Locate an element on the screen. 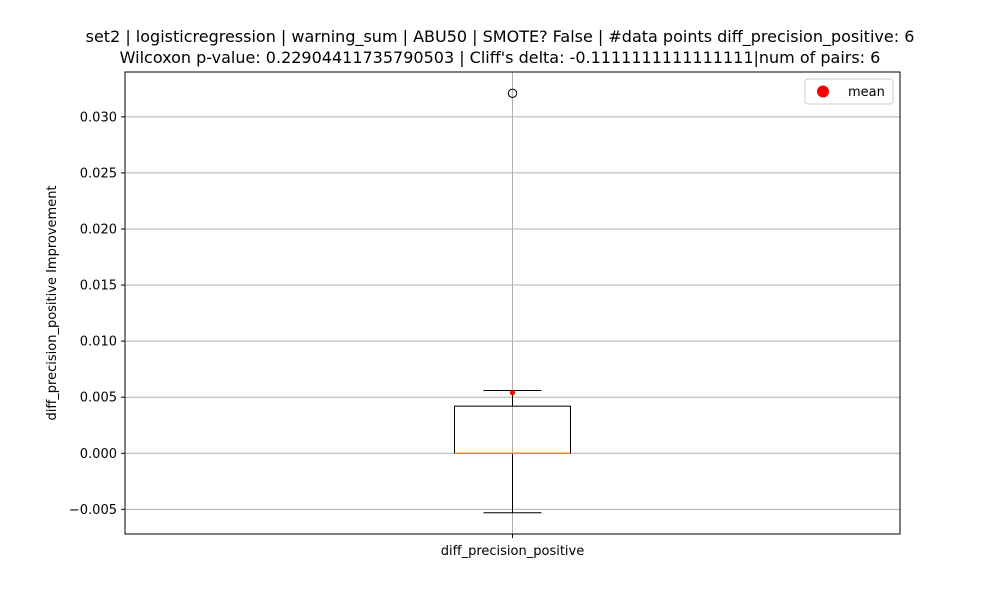 The image size is (1000, 600). legend: mean is located at coordinates (849, 91).